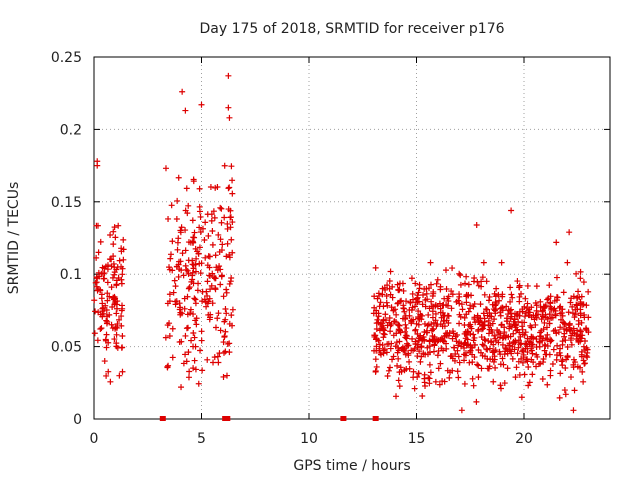 The height and width of the screenshot is (480, 640). Describe the element at coordinates (66, 348) in the screenshot. I see `y-tick-label: 0.05` at that location.